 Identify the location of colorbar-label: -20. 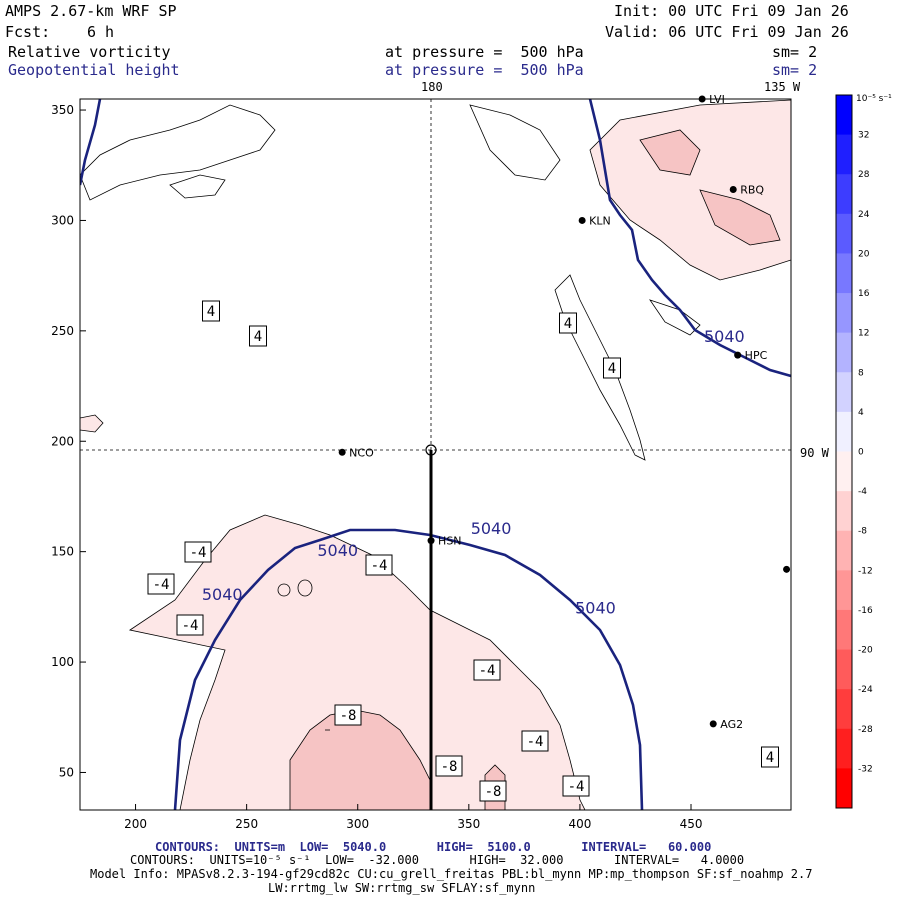
(865, 651).